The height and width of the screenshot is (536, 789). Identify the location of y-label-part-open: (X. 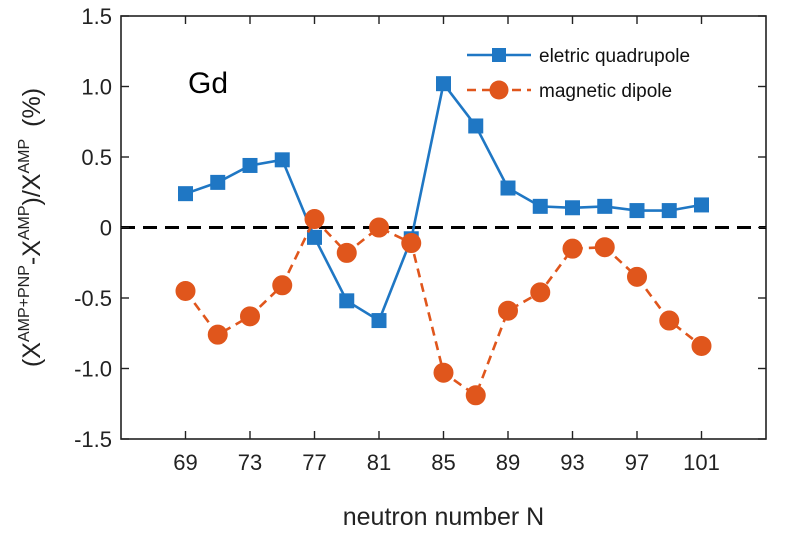
(32, 354).